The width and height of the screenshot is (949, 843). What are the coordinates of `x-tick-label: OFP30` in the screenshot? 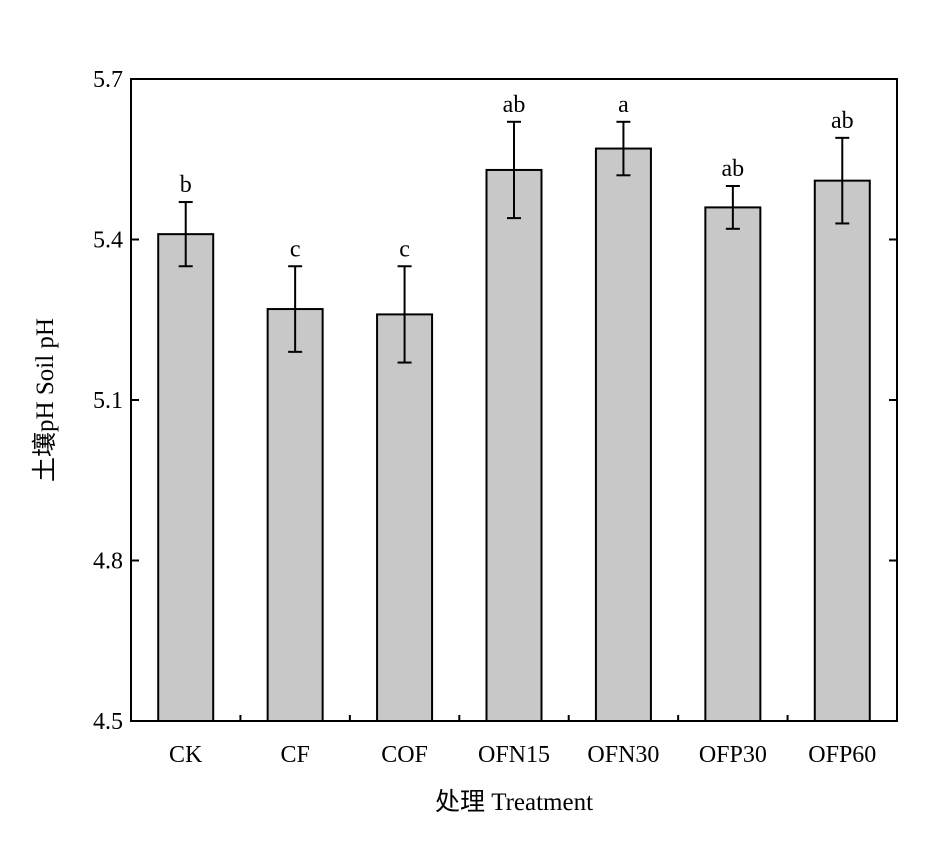 It's located at (733, 755).